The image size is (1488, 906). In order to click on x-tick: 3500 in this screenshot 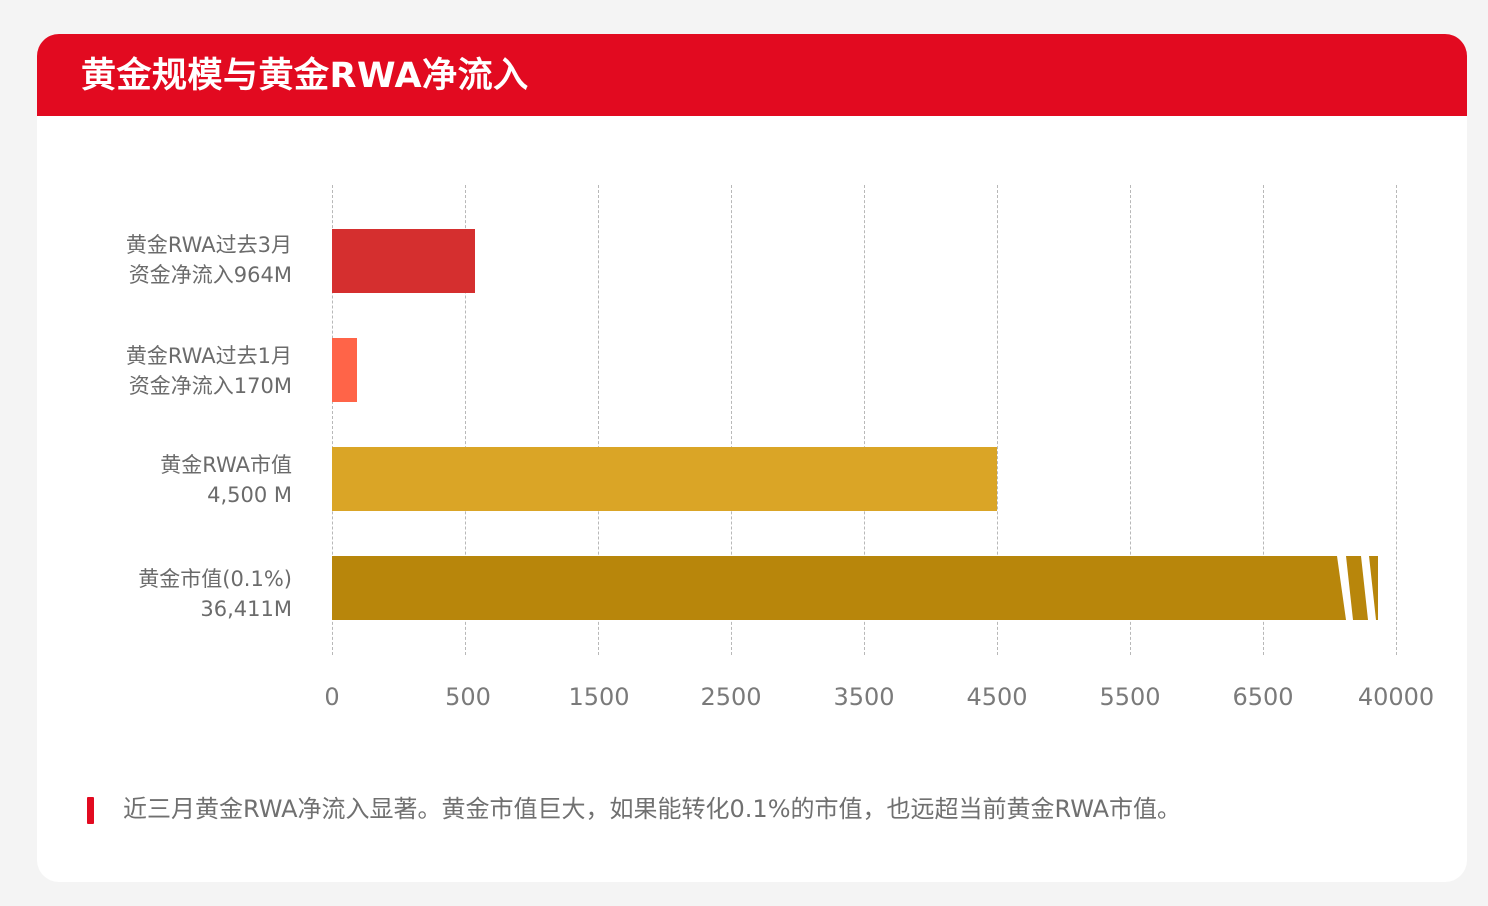, I will do `click(864, 697)`.